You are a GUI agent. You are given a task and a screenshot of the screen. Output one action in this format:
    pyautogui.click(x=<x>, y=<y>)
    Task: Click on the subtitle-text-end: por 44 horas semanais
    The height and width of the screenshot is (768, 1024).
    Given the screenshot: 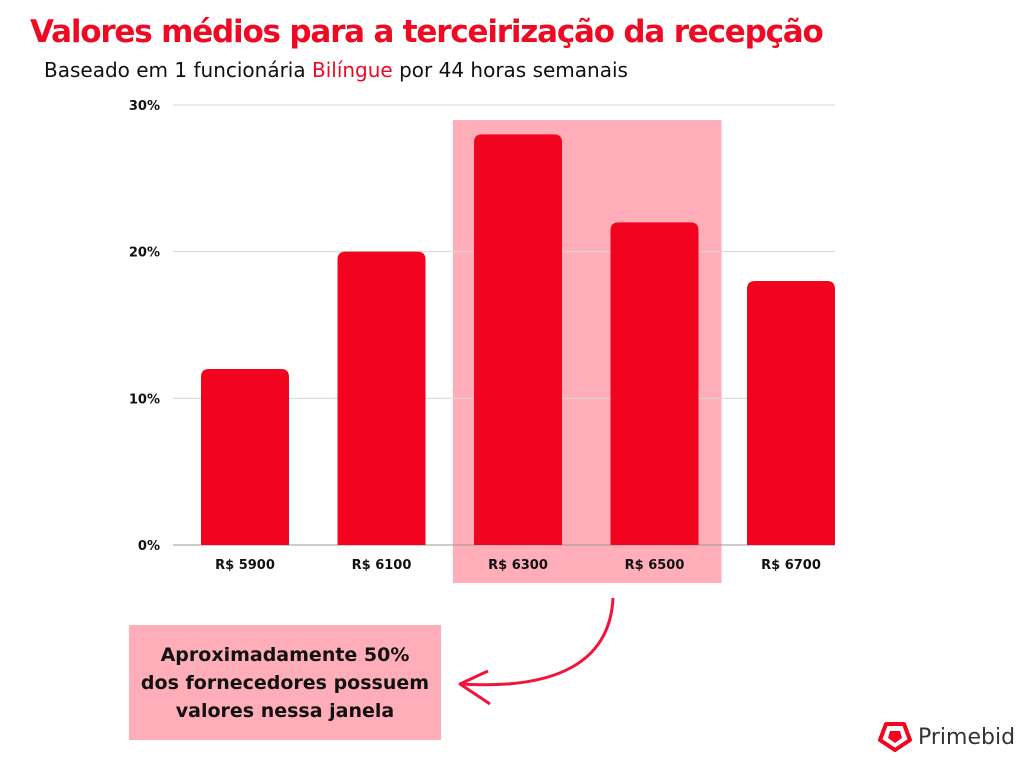 What is the action you would take?
    pyautogui.click(x=510, y=70)
    